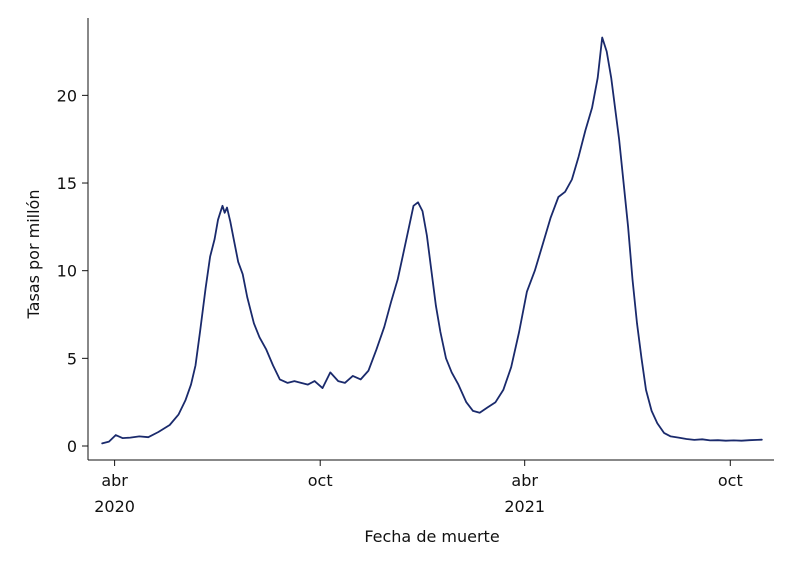 Image resolution: width=794 pixels, height=578 pixels. What do you see at coordinates (114, 506) in the screenshot?
I see `x-tick-year-label: 2020` at bounding box center [114, 506].